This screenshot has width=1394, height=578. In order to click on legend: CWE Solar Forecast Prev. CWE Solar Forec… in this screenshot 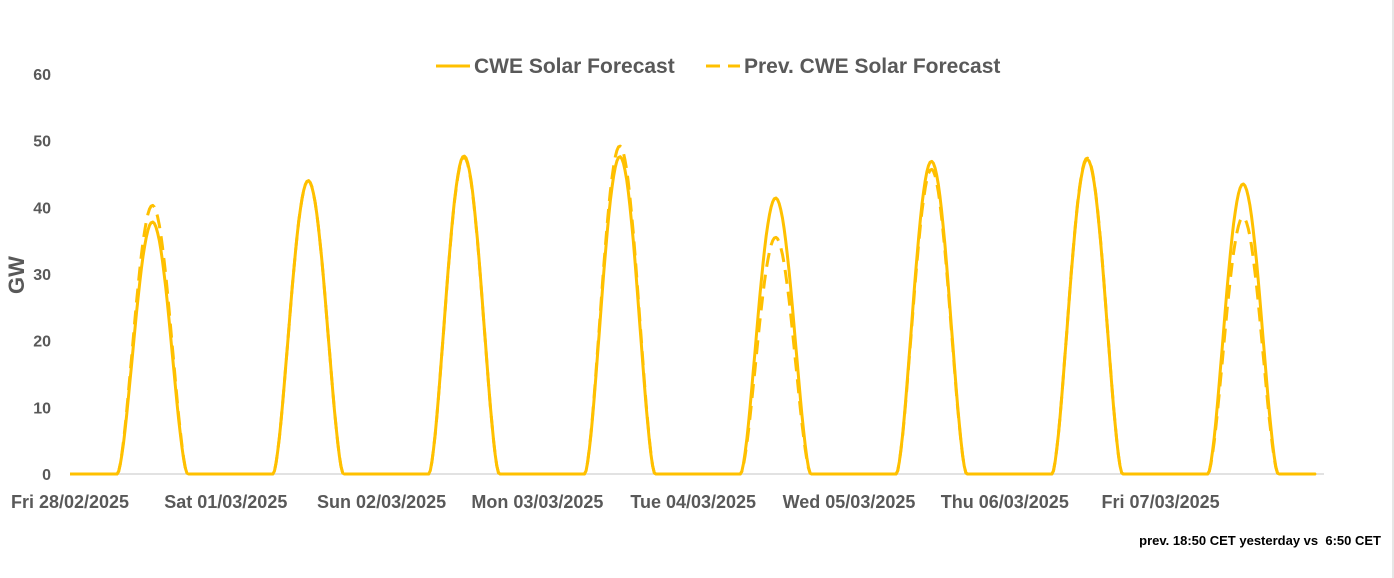, I will do `click(718, 66)`.